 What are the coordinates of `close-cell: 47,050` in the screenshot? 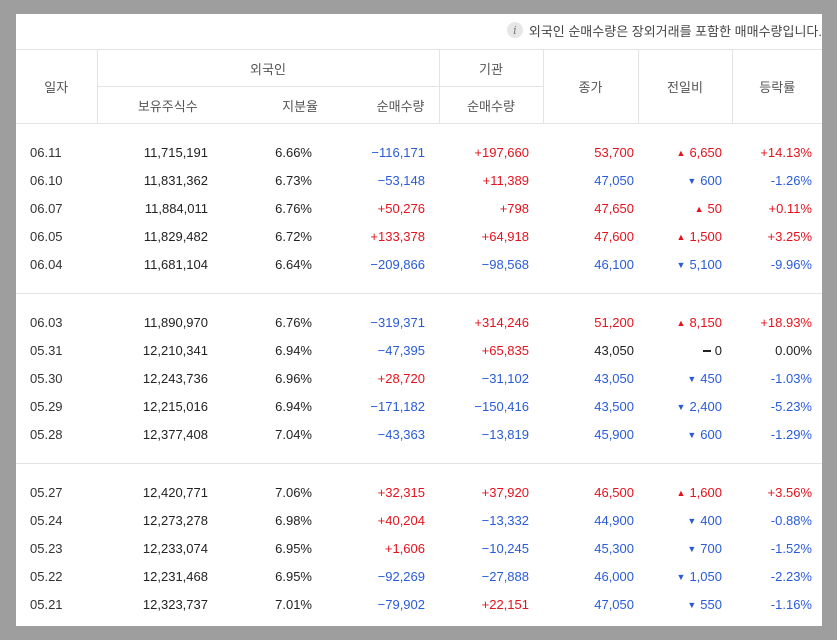 It's located at (614, 180).